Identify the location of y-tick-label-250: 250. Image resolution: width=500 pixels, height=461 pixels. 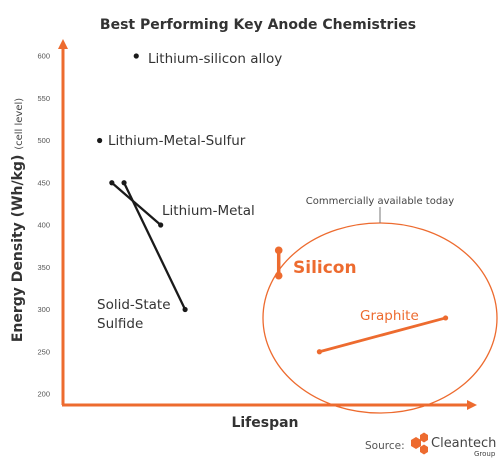
(43, 351).